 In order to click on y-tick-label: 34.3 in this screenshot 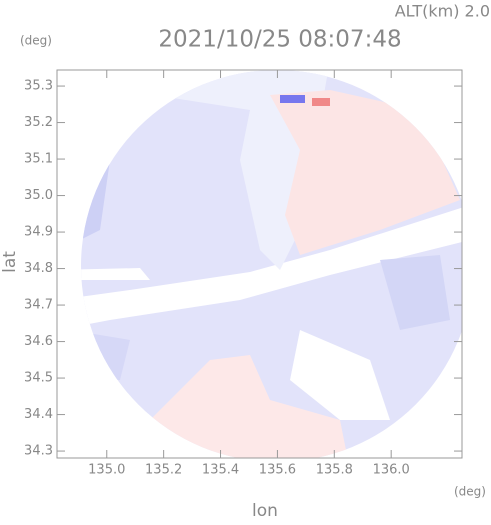, I will do `click(38, 451)`.